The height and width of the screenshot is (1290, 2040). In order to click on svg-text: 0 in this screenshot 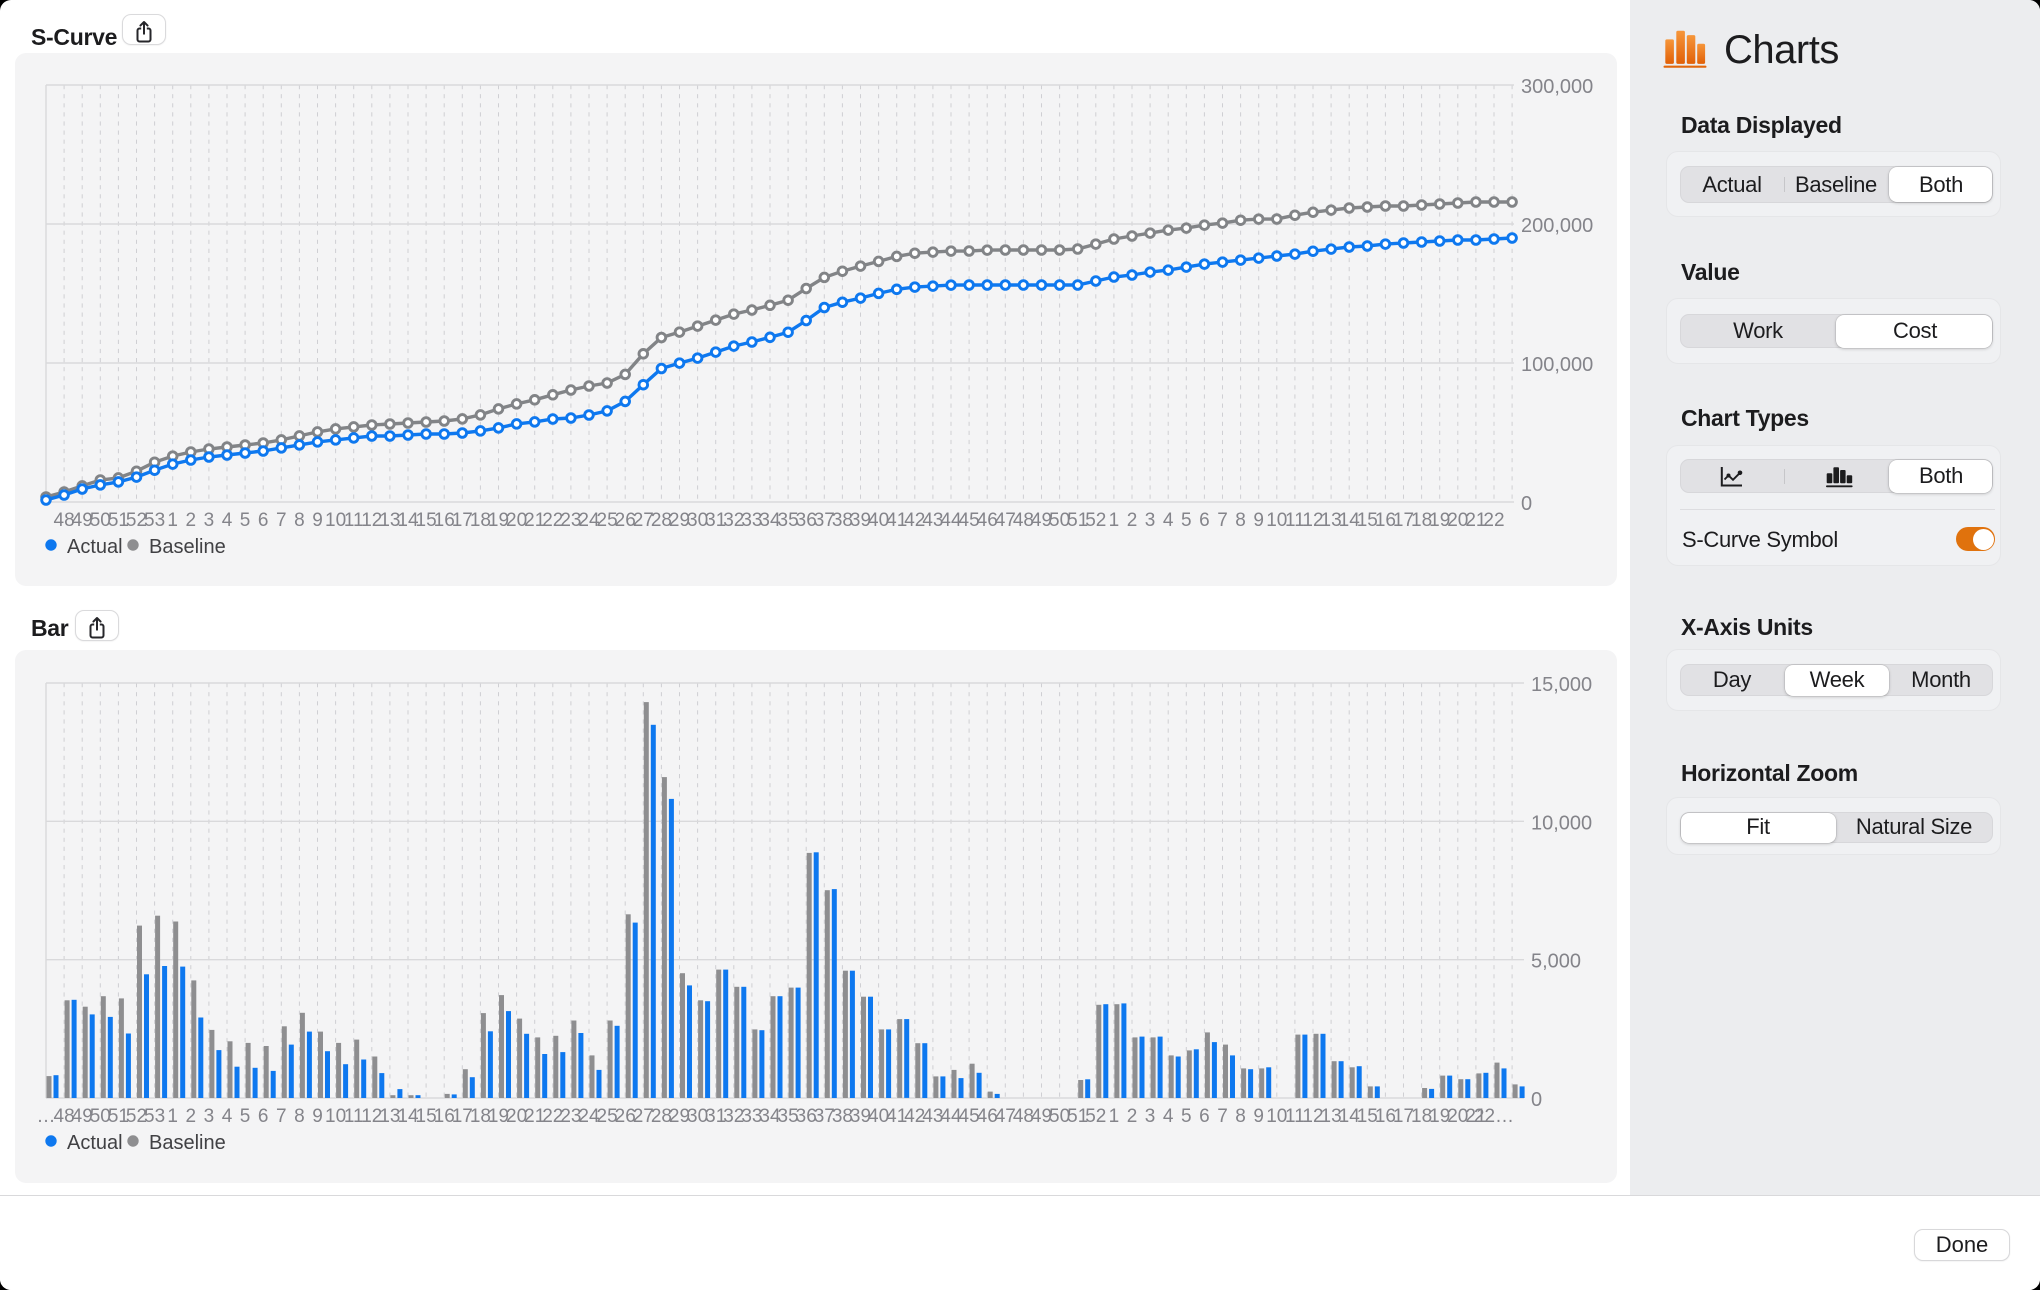, I will do `click(1526, 504)`.